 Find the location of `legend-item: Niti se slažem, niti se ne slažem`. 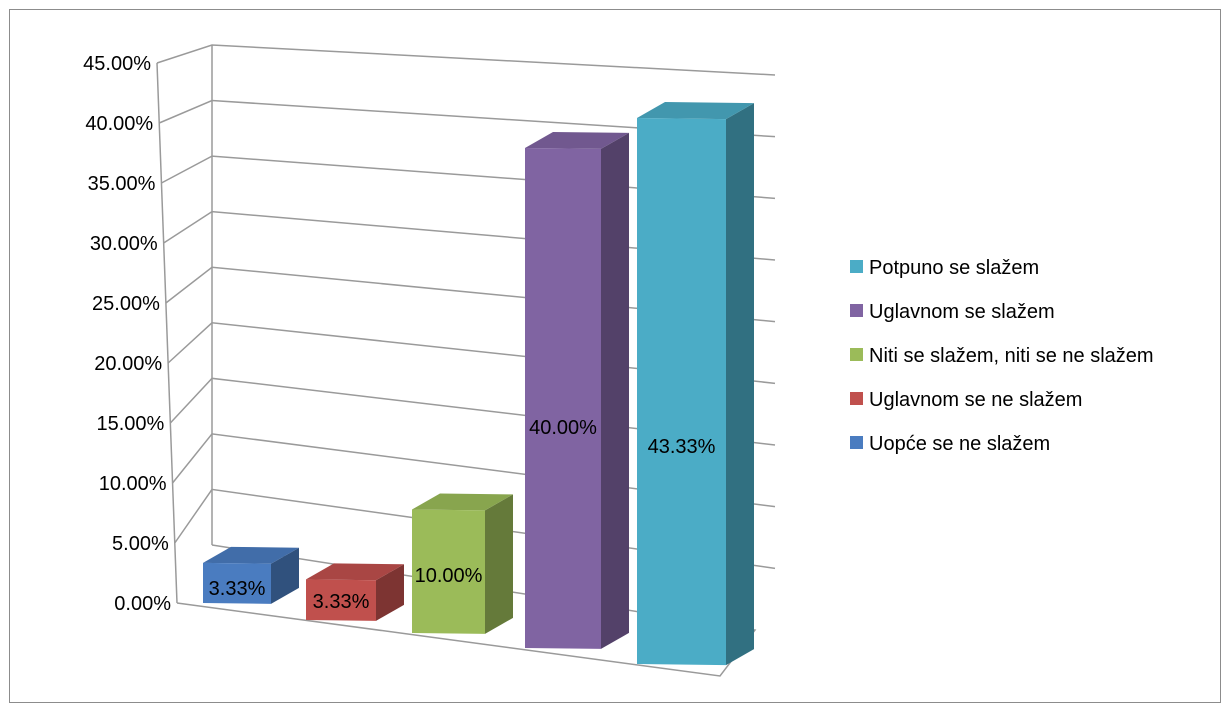

legend-item: Niti se slažem, niti se ne slažem is located at coordinates (1002, 356).